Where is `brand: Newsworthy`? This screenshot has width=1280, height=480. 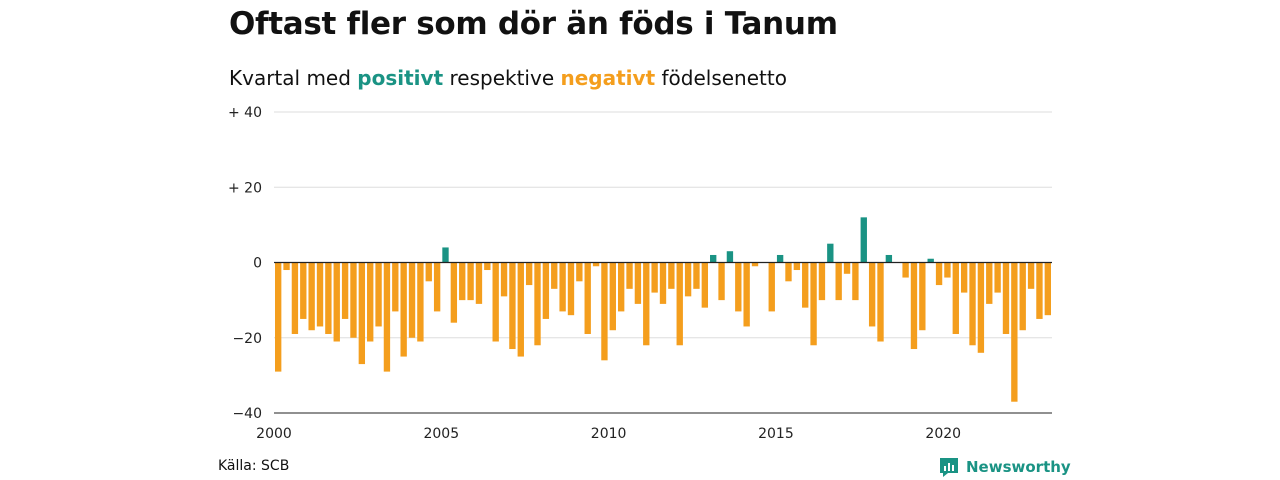 brand: Newsworthy is located at coordinates (1004, 467).